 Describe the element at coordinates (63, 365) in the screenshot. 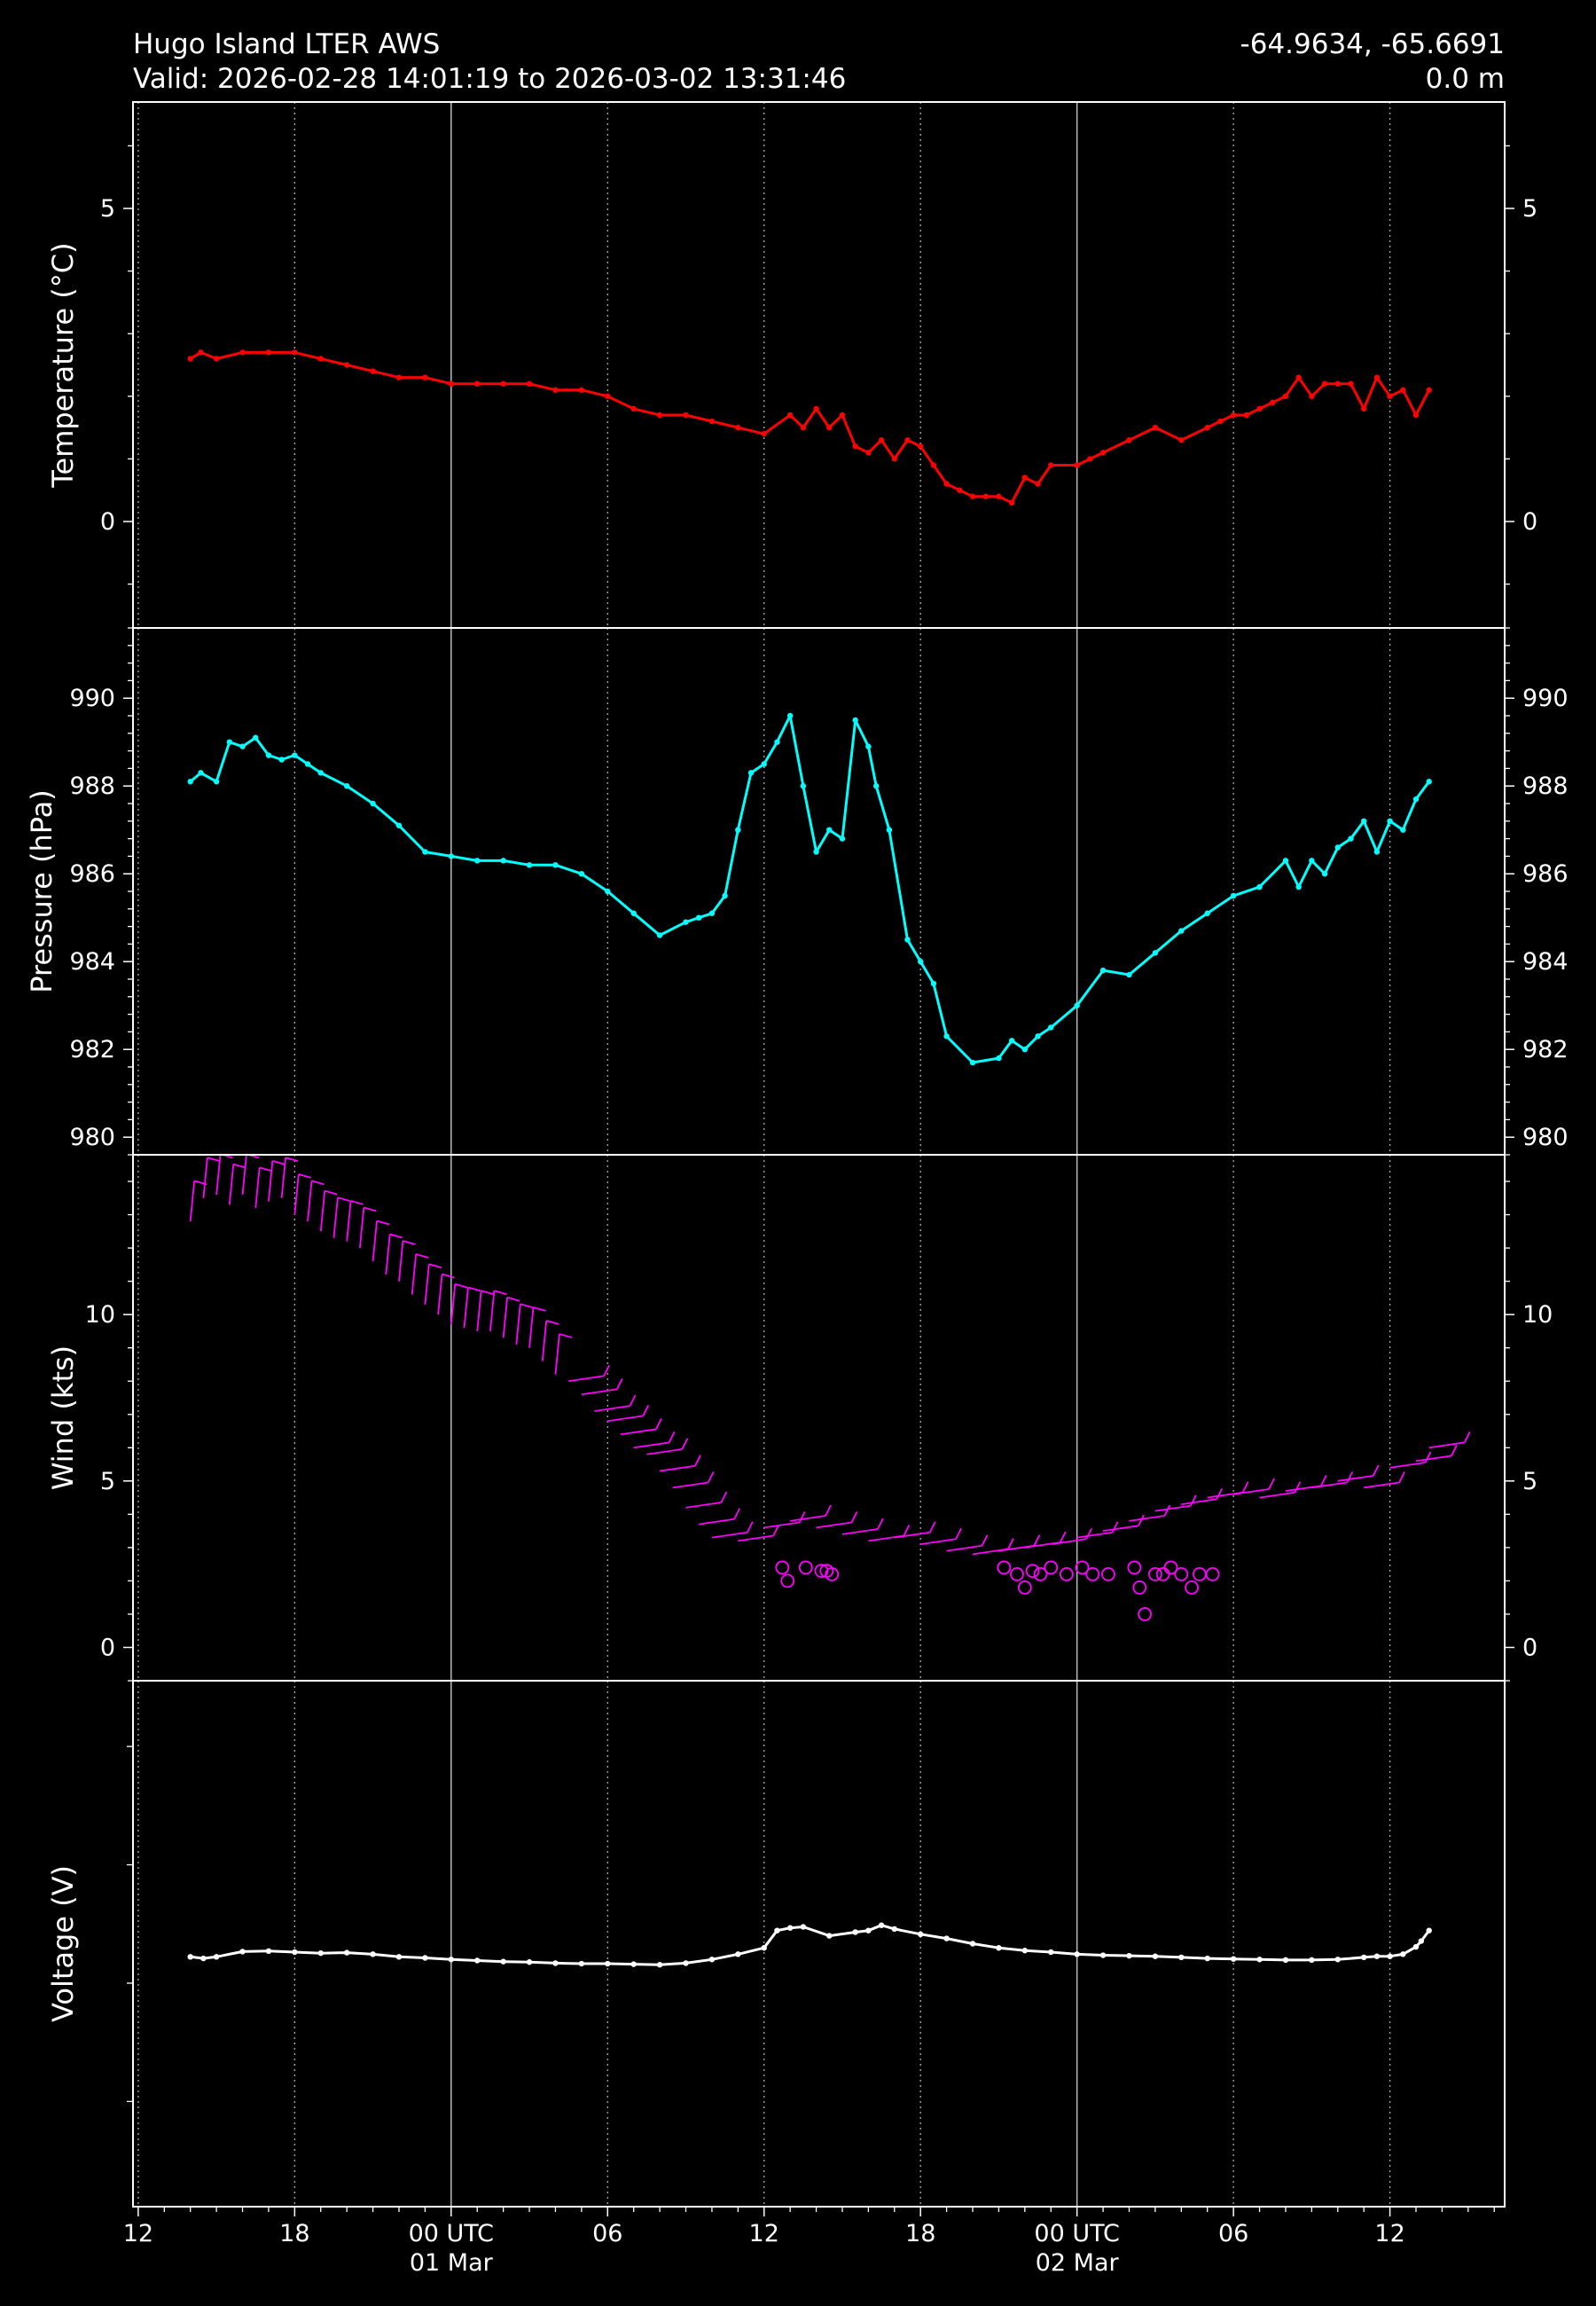

I see `y-axis-label: Temperature (°C)` at that location.